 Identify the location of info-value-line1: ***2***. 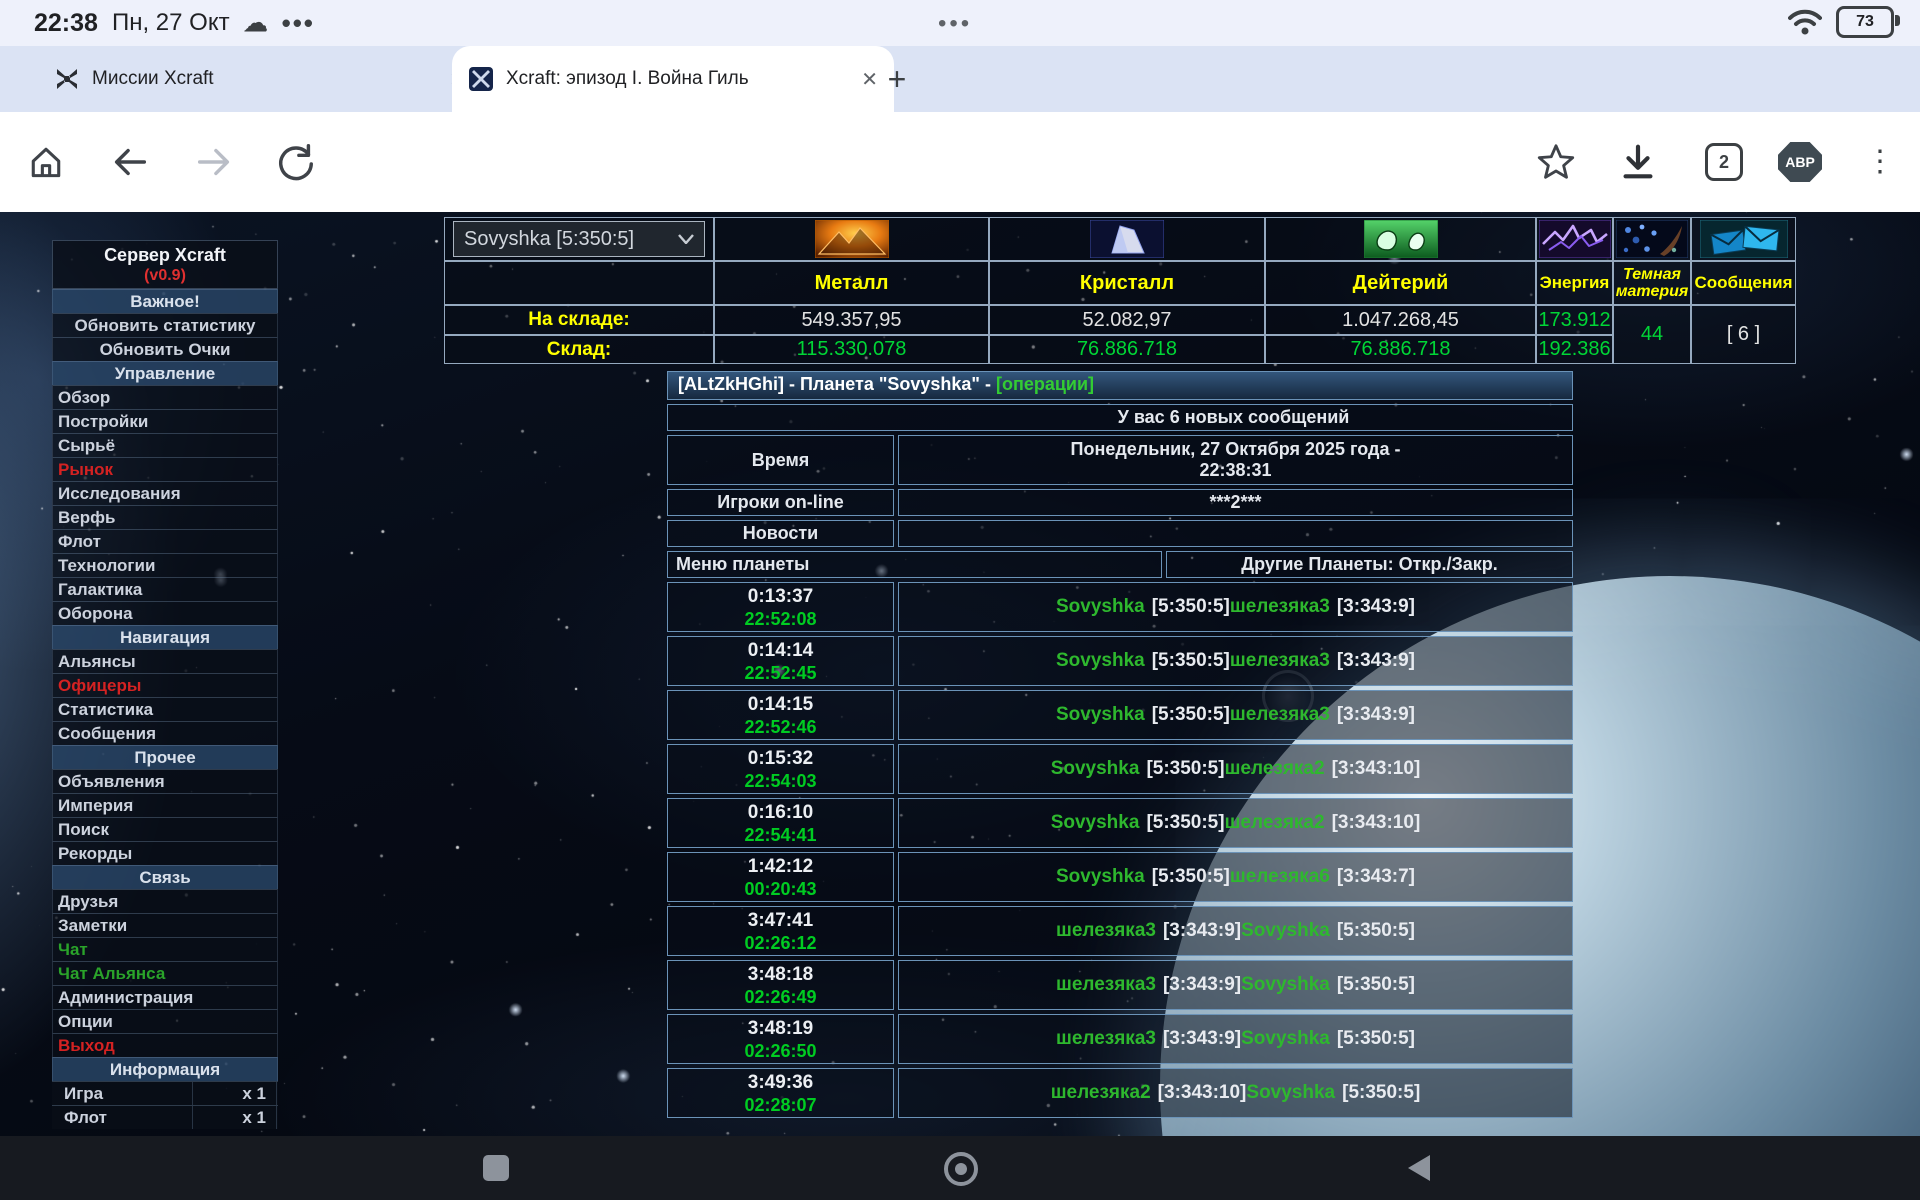
(1235, 502).